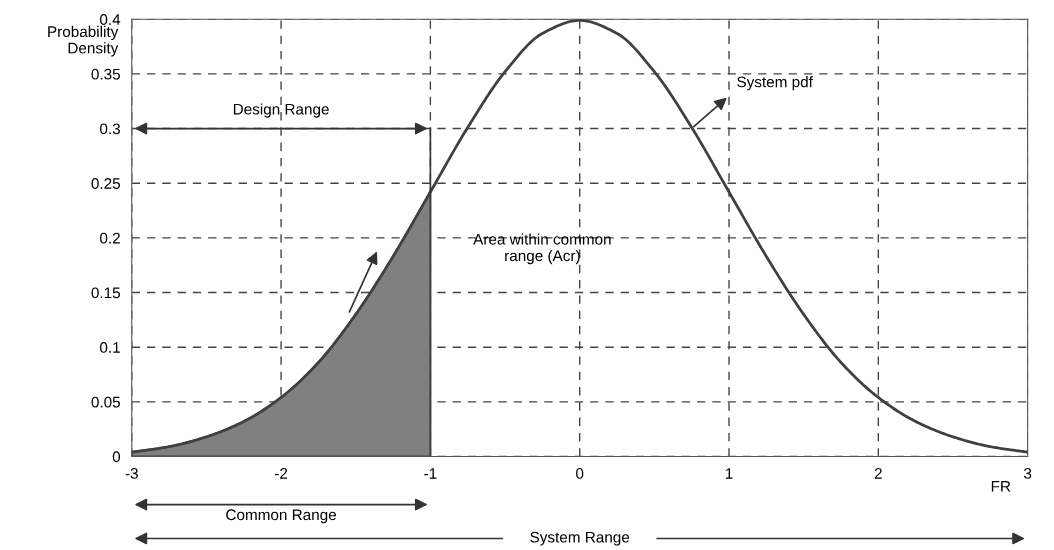  Describe the element at coordinates (105, 293) in the screenshot. I see `y-tick-label: 0.15` at that location.